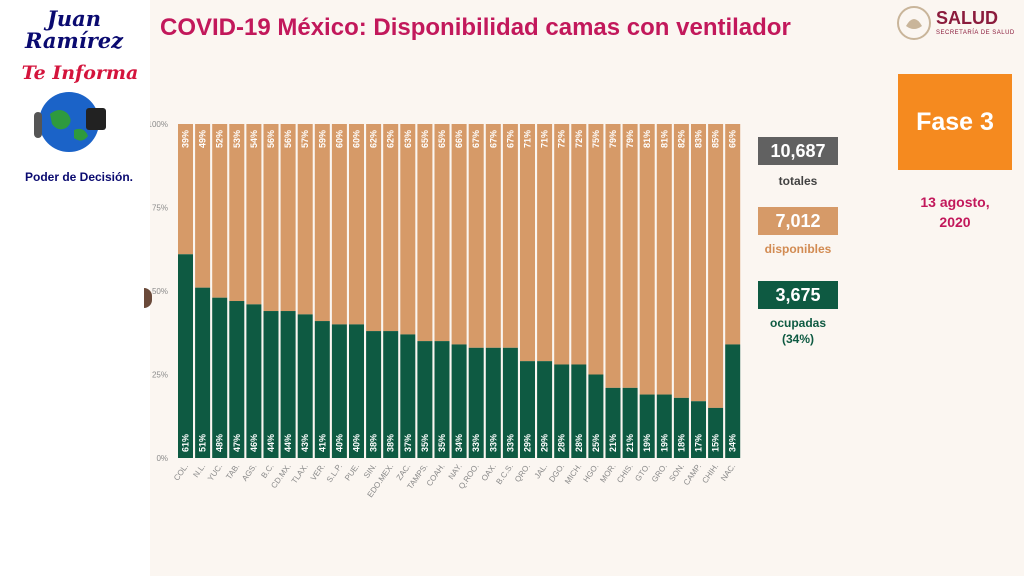  I want to click on data-label-available: 67%, so click(510, 139).